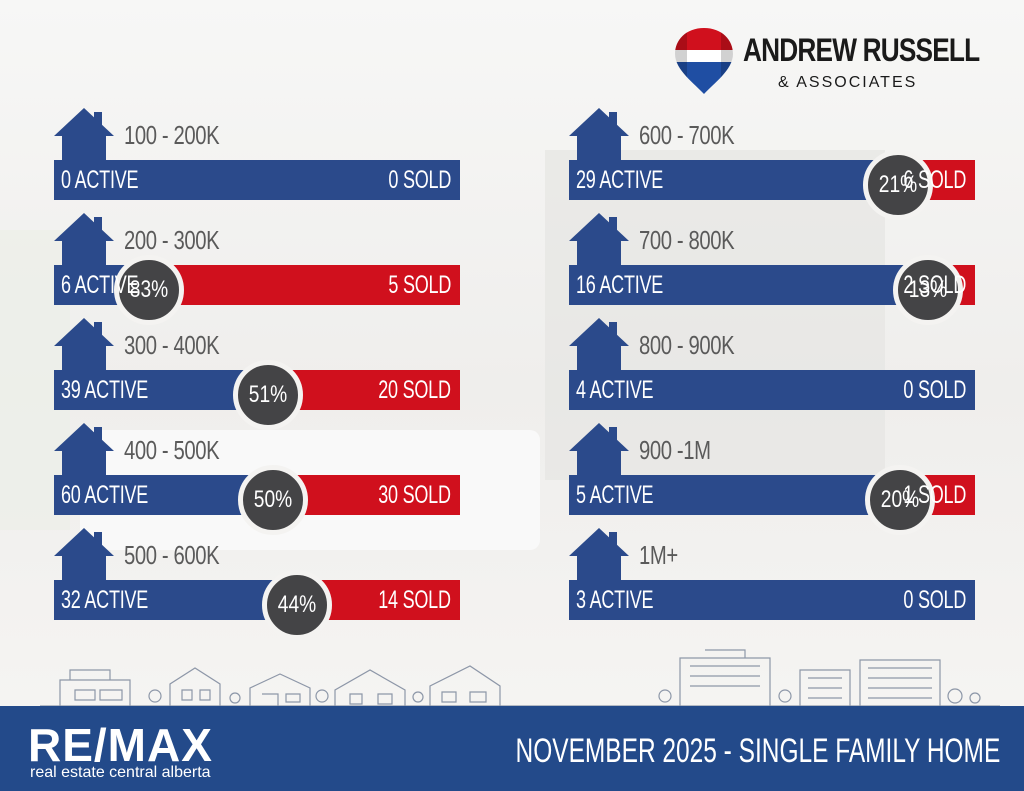 The image size is (1024, 791). I want to click on city-skyline-illustration, so click(520, 678).